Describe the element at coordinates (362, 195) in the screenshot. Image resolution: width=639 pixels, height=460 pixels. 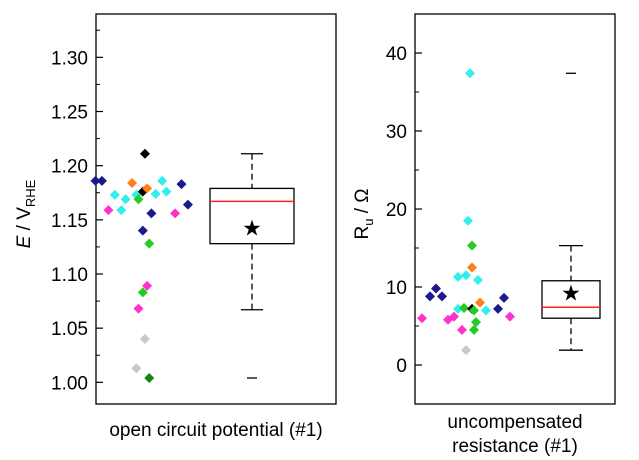
I see `y-axis-label-2-unit: Ω` at that location.